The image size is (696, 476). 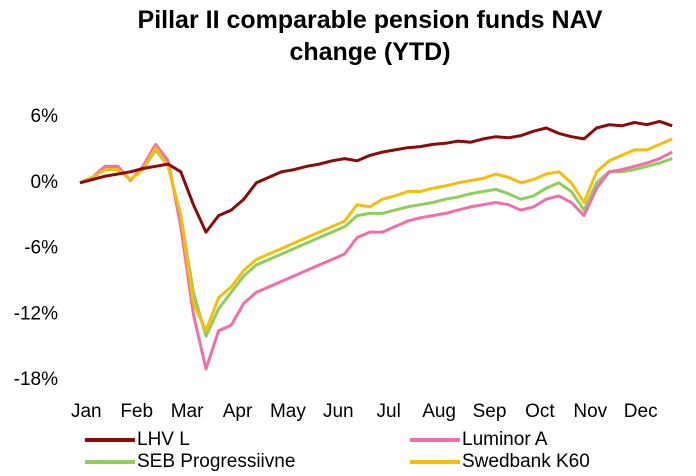 What do you see at coordinates (439, 411) in the screenshot?
I see `x-tick-label: Aug` at bounding box center [439, 411].